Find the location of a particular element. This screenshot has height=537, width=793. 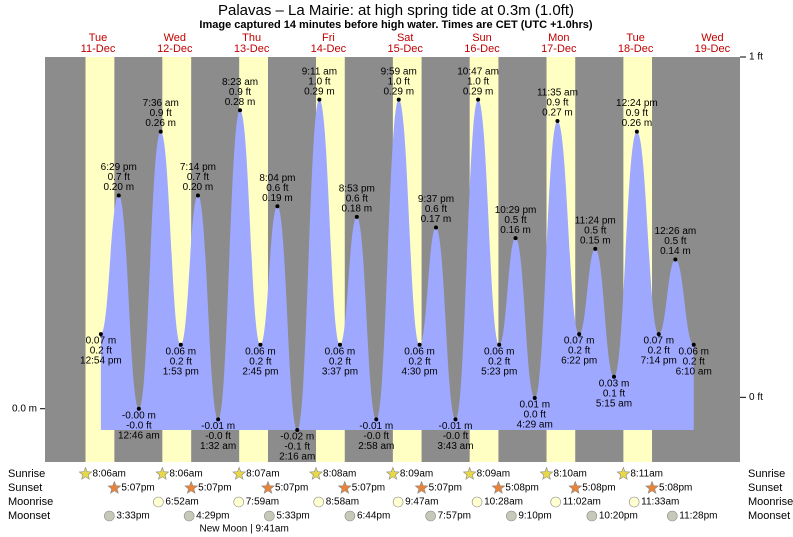

tide-height: 0.0 ft is located at coordinates (535, 415).